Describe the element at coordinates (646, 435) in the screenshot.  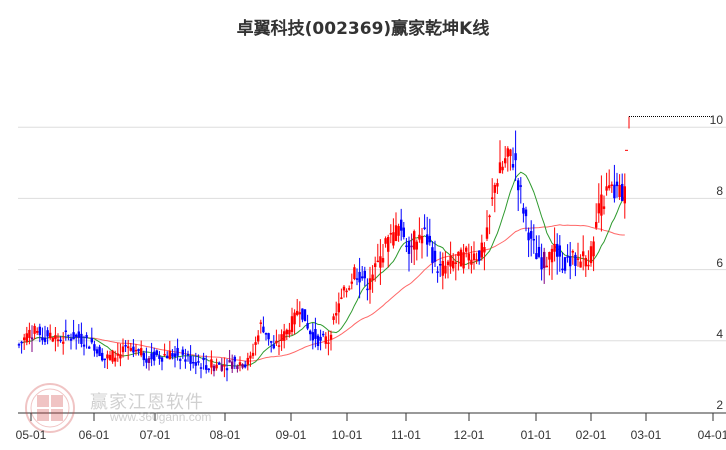
I see `x-tick-label: 03-01` at that location.